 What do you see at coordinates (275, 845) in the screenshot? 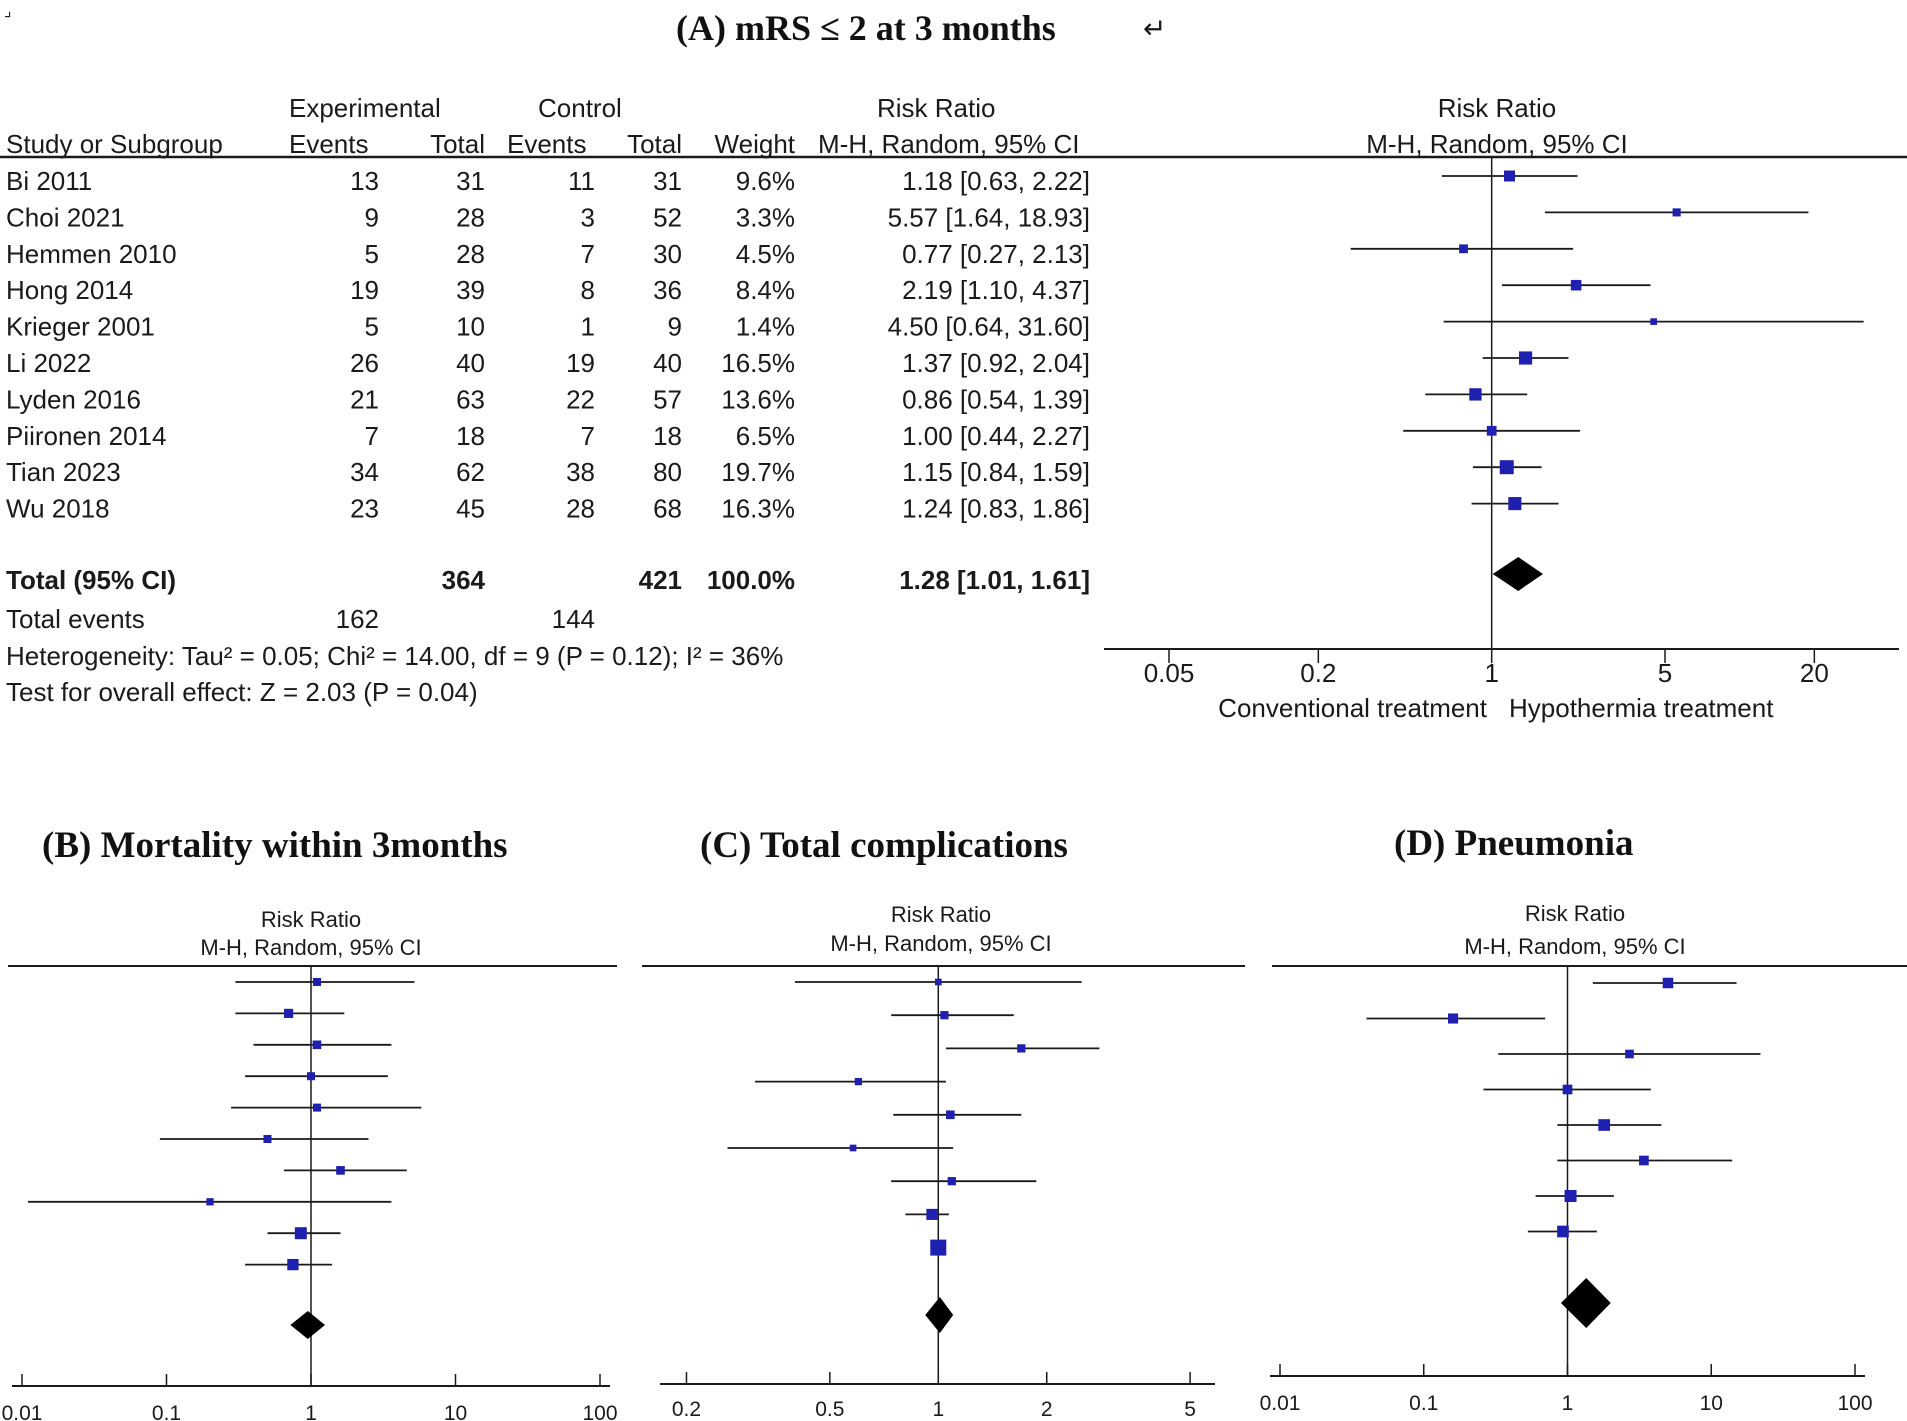
I see `panel-b-title: (B) Mortality within 3months` at bounding box center [275, 845].